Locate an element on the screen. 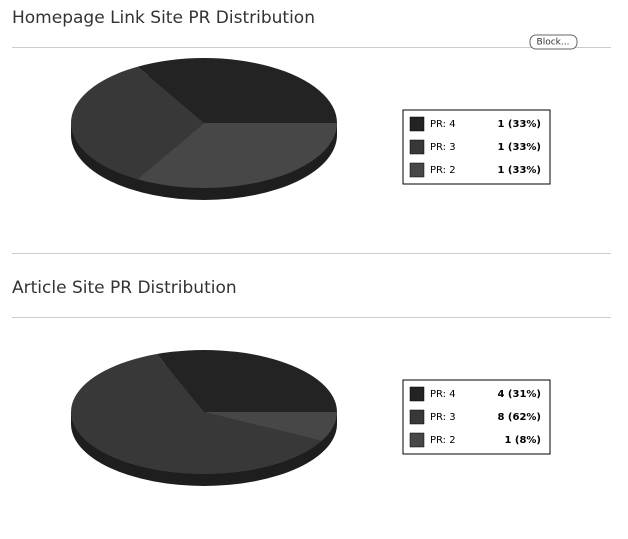  button-frame is located at coordinates (553, 42).